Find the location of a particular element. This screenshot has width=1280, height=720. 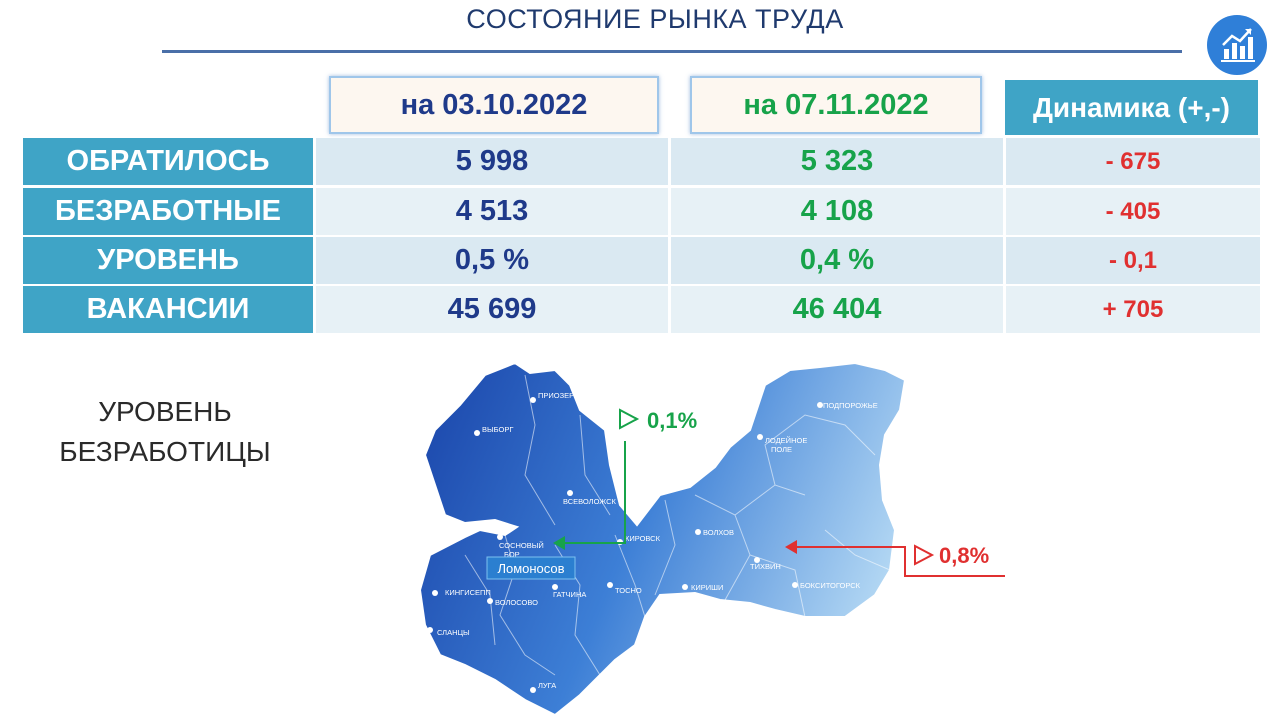

table-row: УРОВЕНЬ 0,5 % 0,4 % - 0,1 is located at coordinates (641, 260).